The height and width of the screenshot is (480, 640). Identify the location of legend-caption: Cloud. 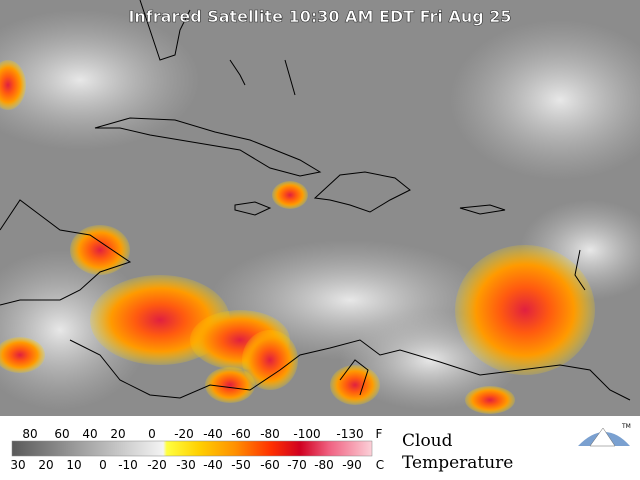
(427, 441).